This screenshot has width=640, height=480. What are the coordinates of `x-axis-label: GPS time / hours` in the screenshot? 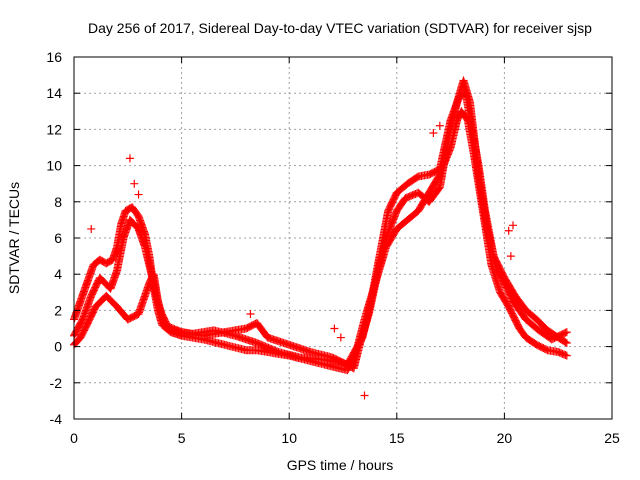 It's located at (340, 465).